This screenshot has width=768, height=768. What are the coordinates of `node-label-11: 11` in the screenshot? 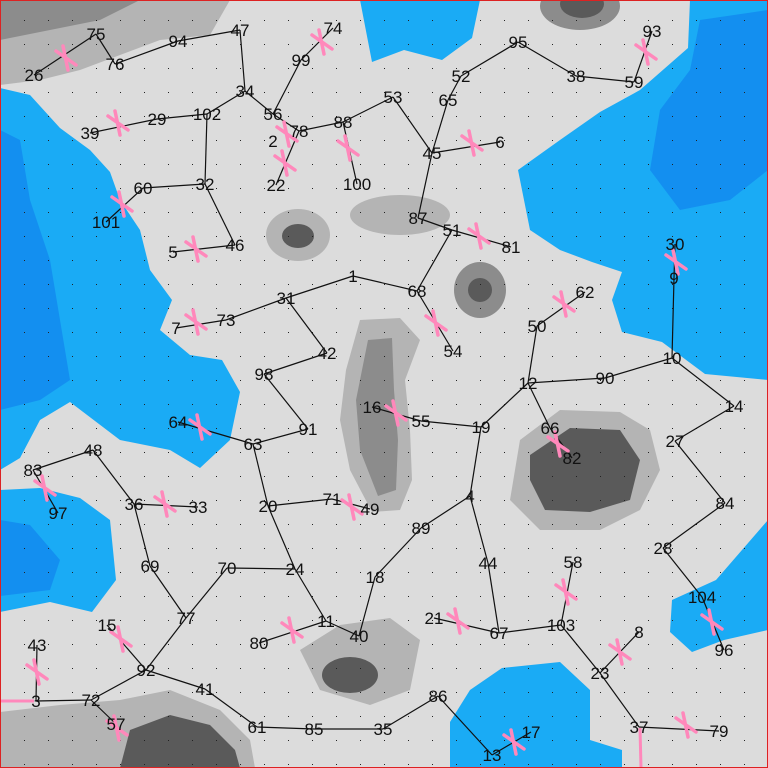 It's located at (326, 621).